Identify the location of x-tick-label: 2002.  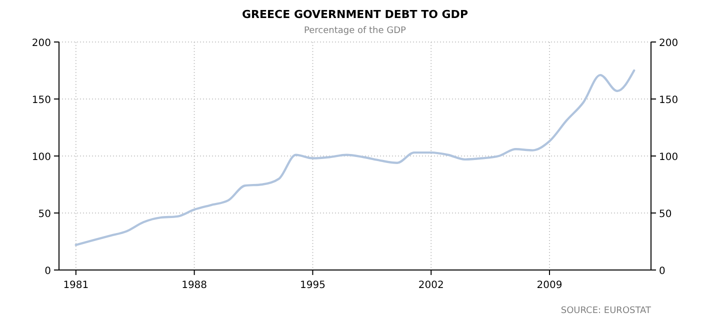
(431, 285).